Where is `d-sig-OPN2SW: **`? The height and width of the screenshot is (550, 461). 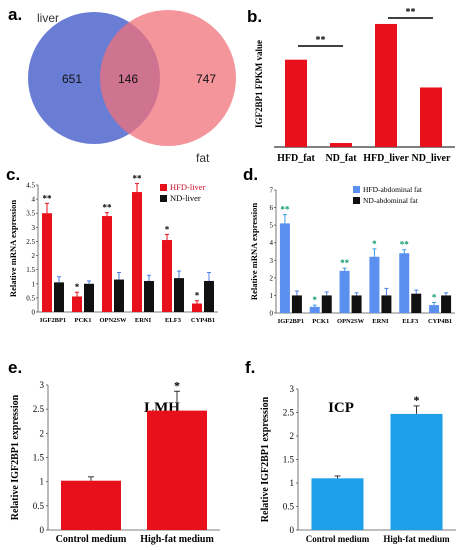
d-sig-OPN2SW: ** is located at coordinates (345, 263).